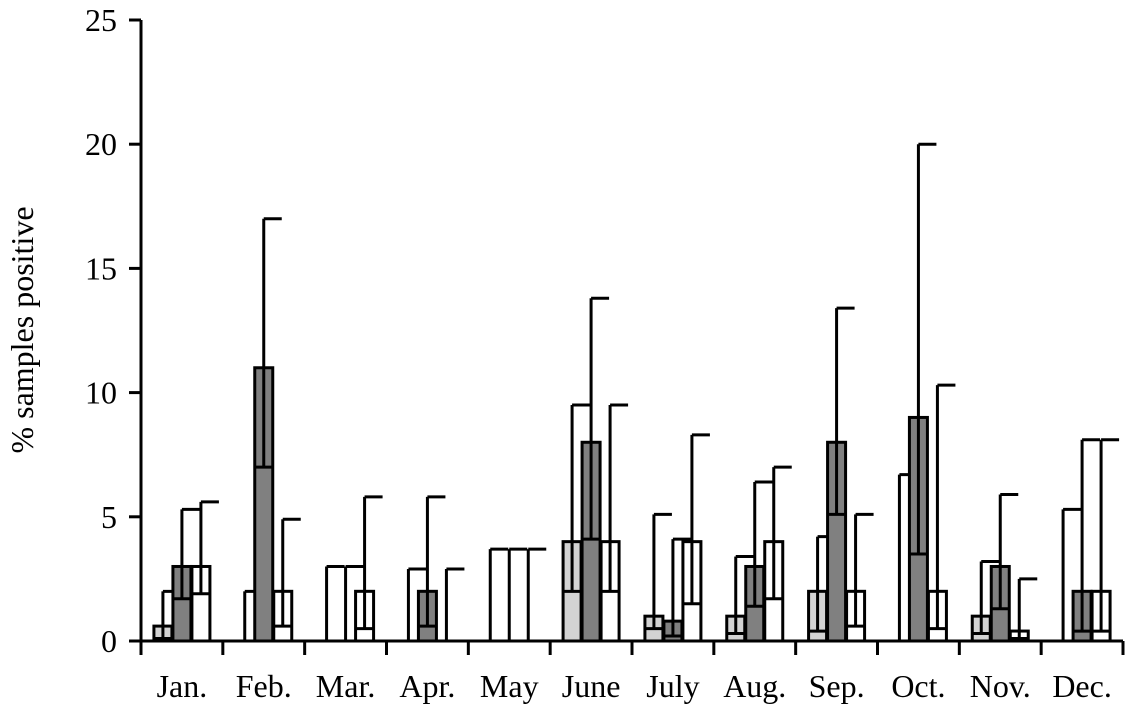 The height and width of the screenshot is (705, 1125). What do you see at coordinates (101, 393) in the screenshot?
I see `y-tick-label: 10` at bounding box center [101, 393].